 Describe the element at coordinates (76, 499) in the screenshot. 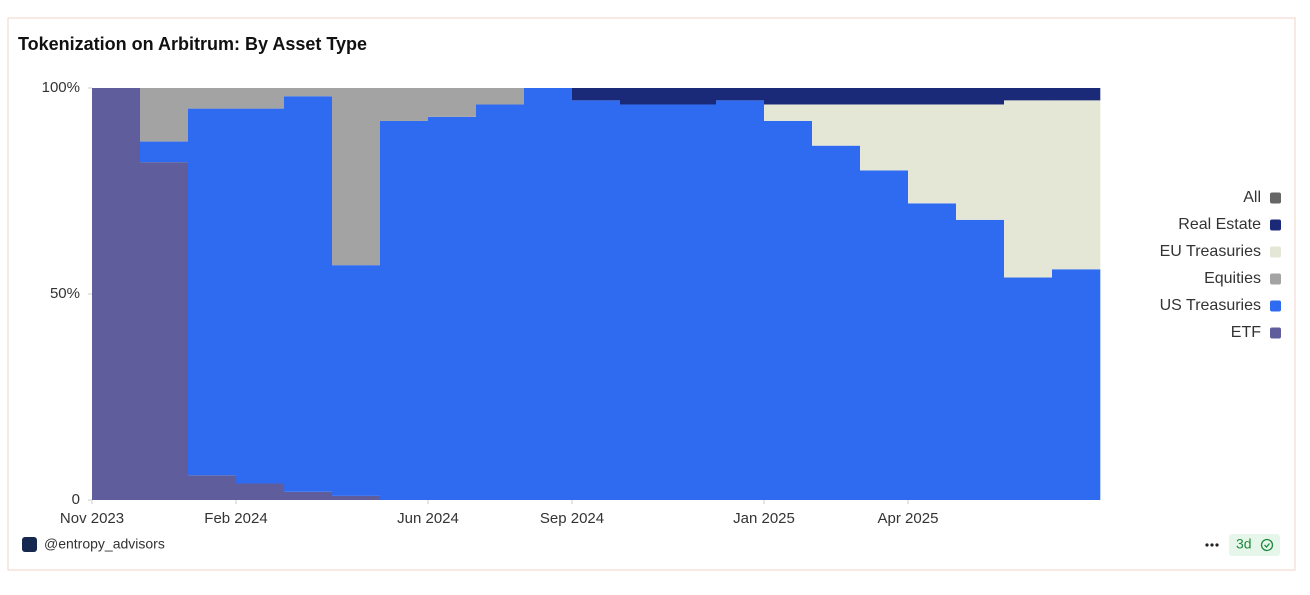

I see `y-tick-label: 0` at that location.